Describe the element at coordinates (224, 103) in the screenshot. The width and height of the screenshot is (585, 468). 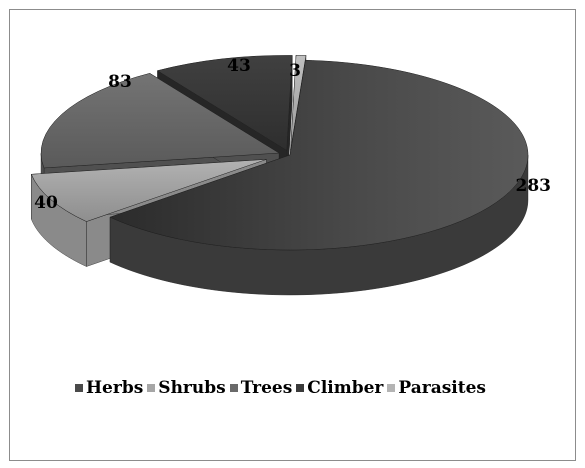
I see `pie-slice-climber` at that location.